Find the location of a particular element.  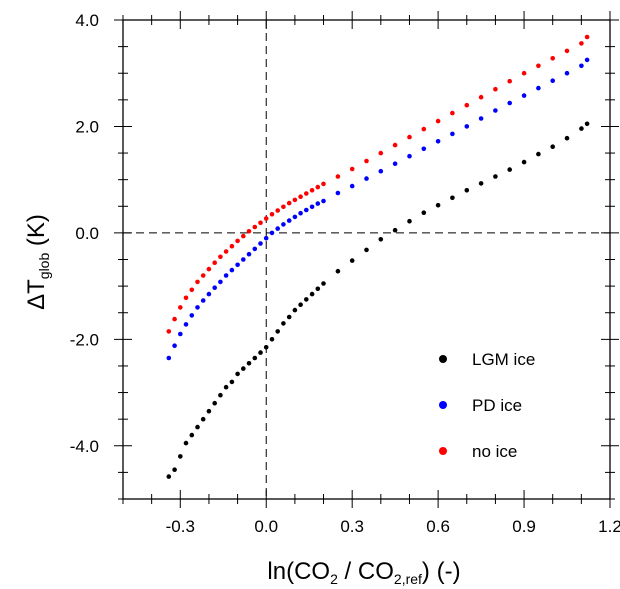

legend-marker-pd-ice is located at coordinates (443, 405).